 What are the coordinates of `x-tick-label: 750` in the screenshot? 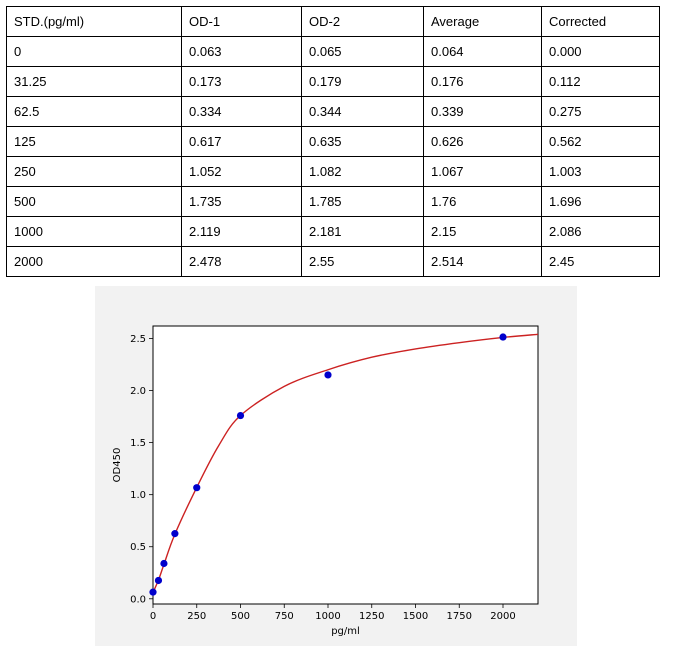 It's located at (284, 616).